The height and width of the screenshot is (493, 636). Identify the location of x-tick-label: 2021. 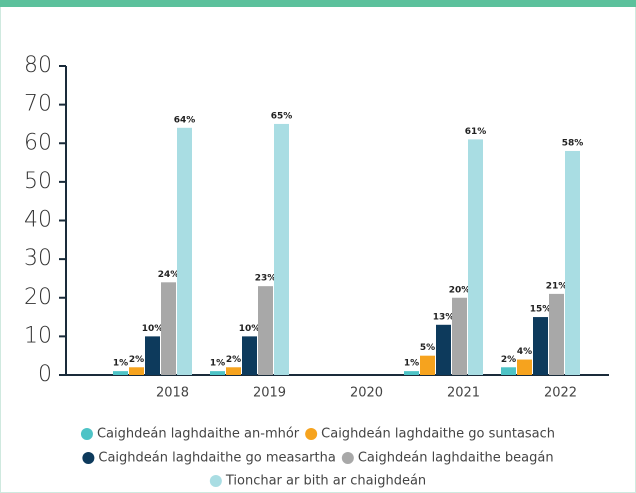
(463, 393).